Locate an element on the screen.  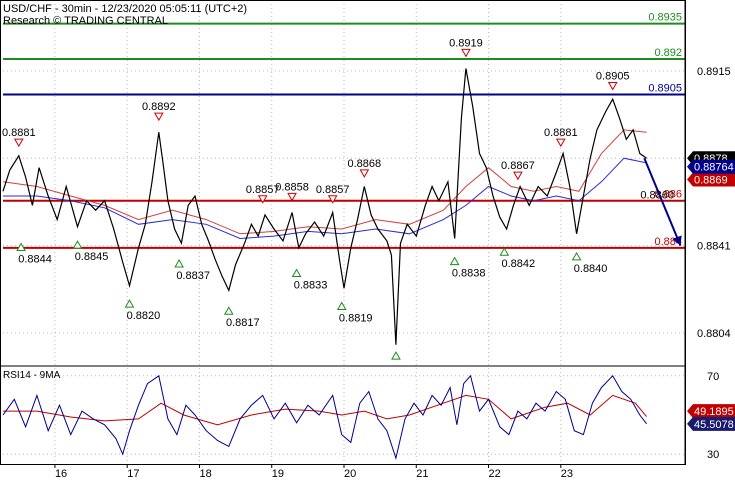
trough-label-0: 0.8844 is located at coordinates (35, 259).